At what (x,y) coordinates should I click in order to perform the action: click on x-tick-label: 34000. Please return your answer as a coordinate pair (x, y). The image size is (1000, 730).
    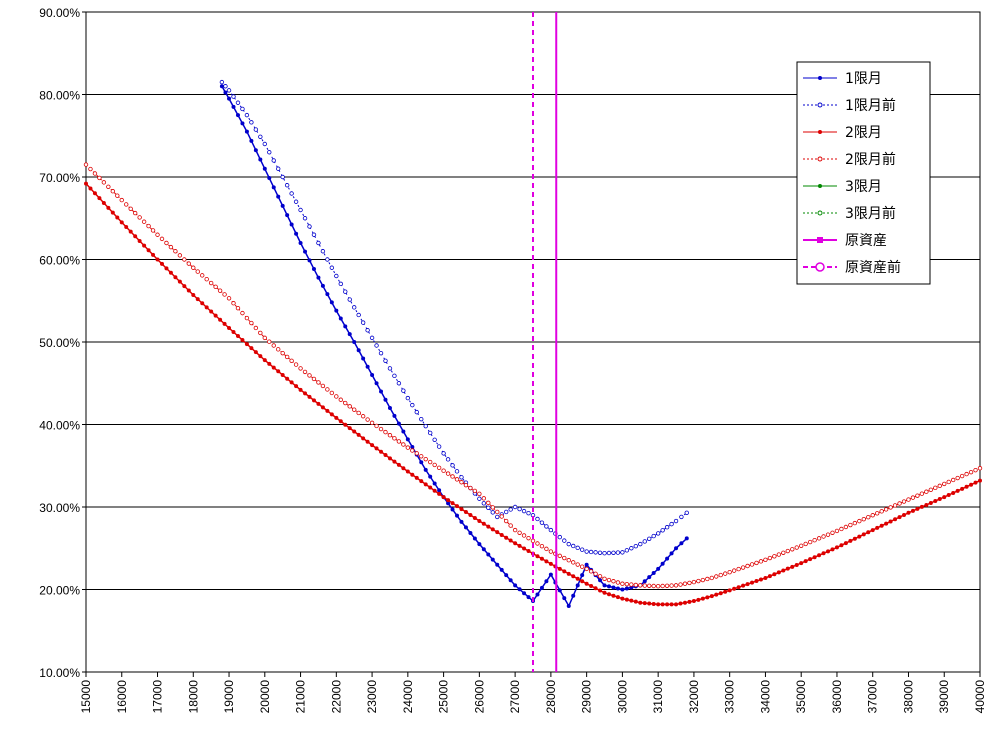
    Looking at the image, I should click on (765, 697).